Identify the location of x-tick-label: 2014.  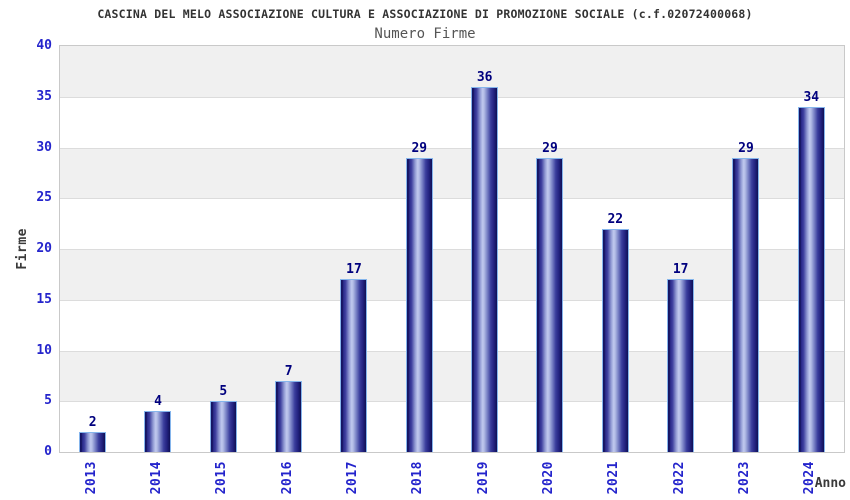
(156, 478).